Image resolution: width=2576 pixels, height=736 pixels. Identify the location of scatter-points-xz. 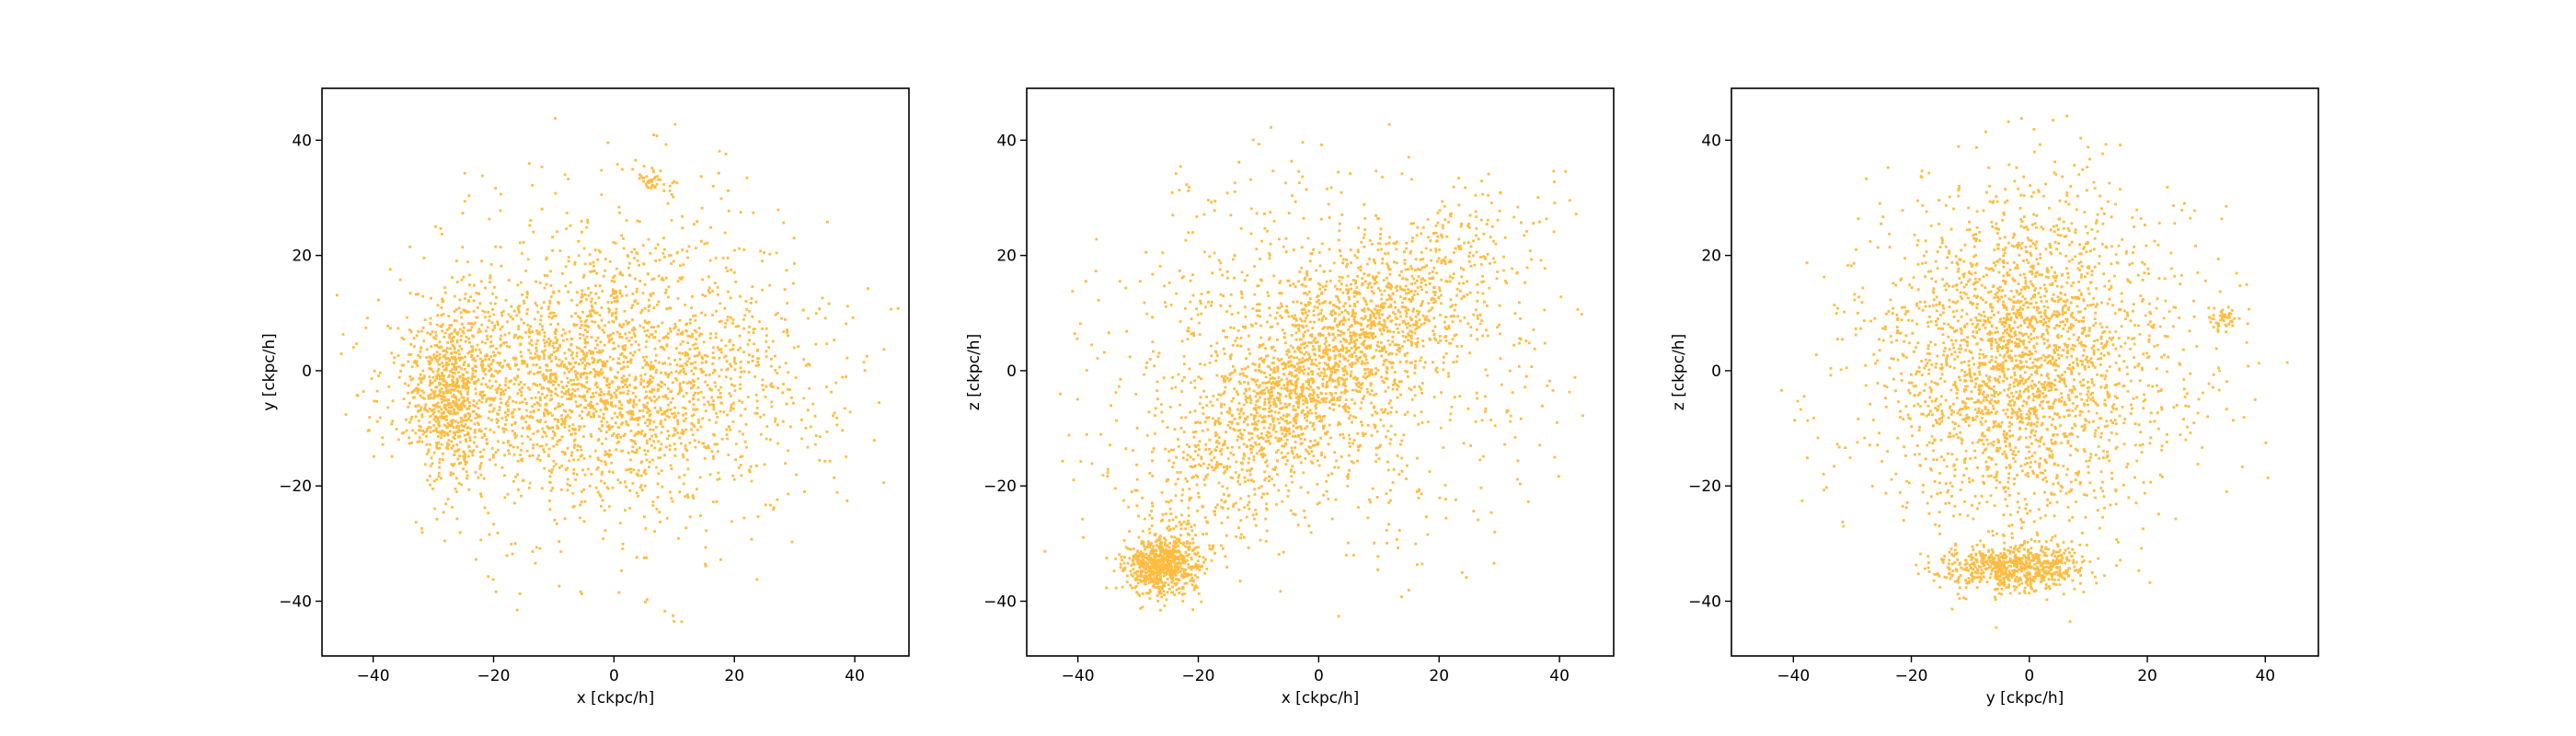
(1313, 370).